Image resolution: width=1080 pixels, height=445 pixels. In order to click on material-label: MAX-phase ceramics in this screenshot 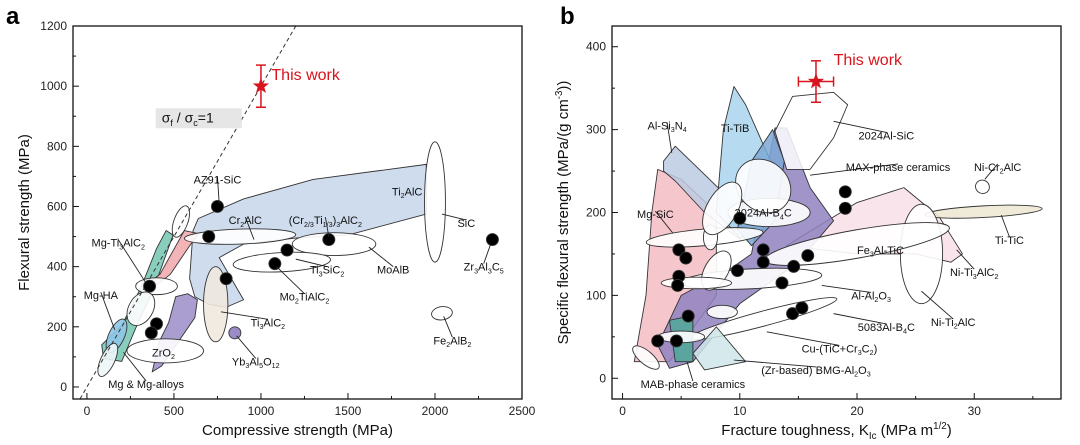, I will do `click(898, 168)`.